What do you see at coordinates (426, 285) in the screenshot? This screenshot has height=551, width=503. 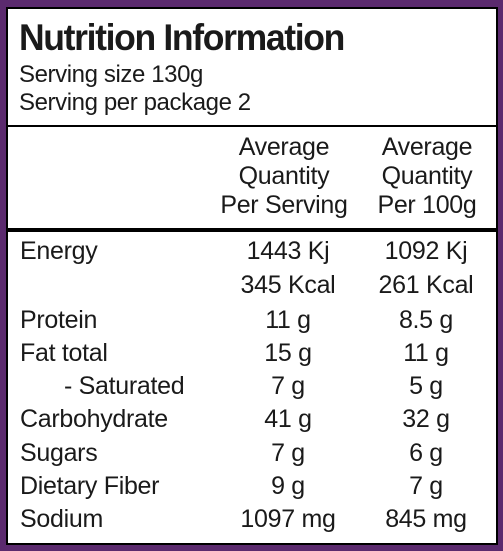 I see `per-100g-value: 261 Kcal` at bounding box center [426, 285].